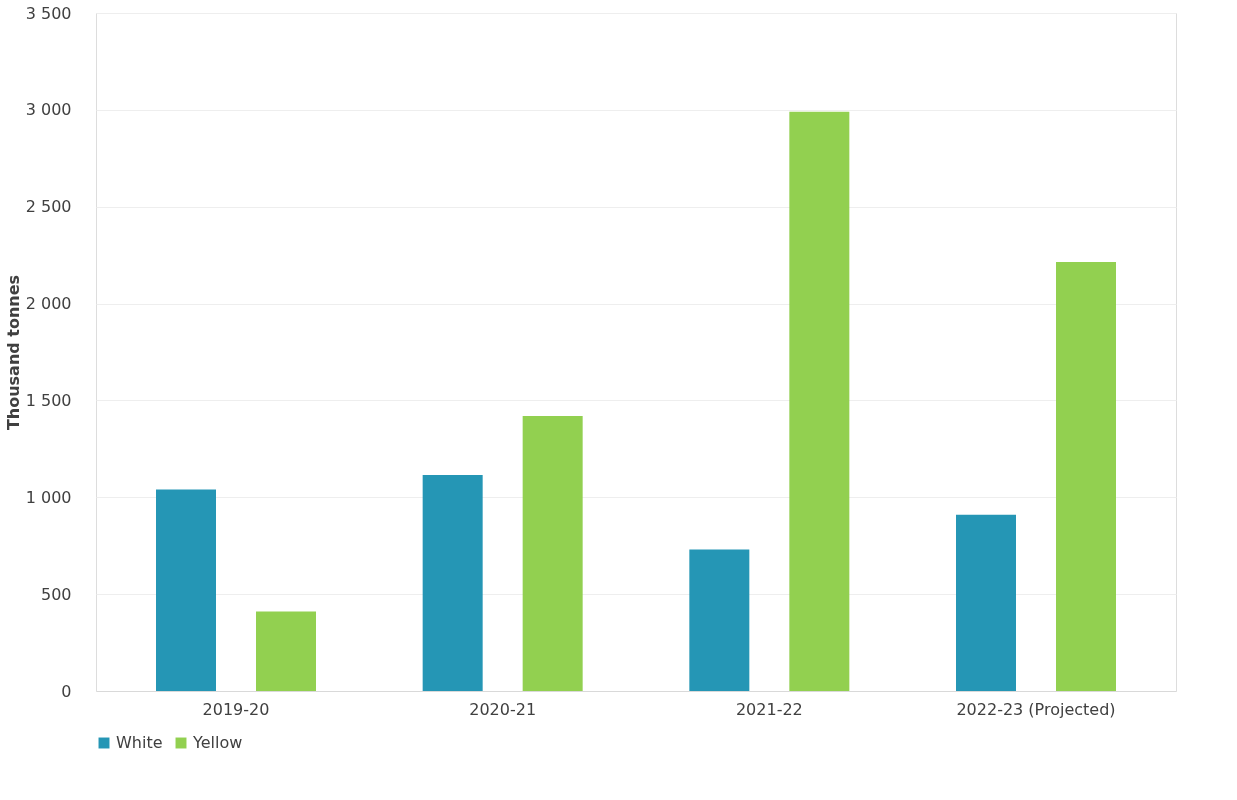  Describe the element at coordinates (769, 709) in the screenshot. I see `x-tick-label: 2021-22` at that location.